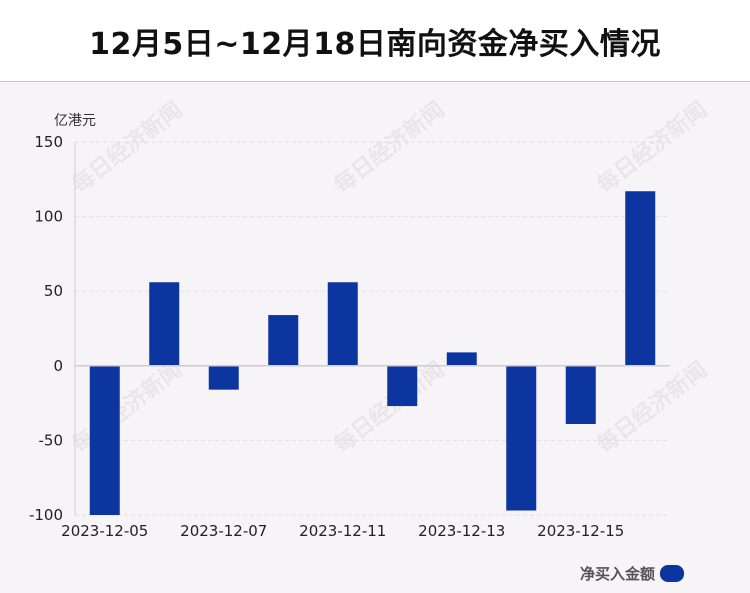  What do you see at coordinates (617, 574) in the screenshot?
I see `legend-label: 净买入金额` at bounding box center [617, 574].